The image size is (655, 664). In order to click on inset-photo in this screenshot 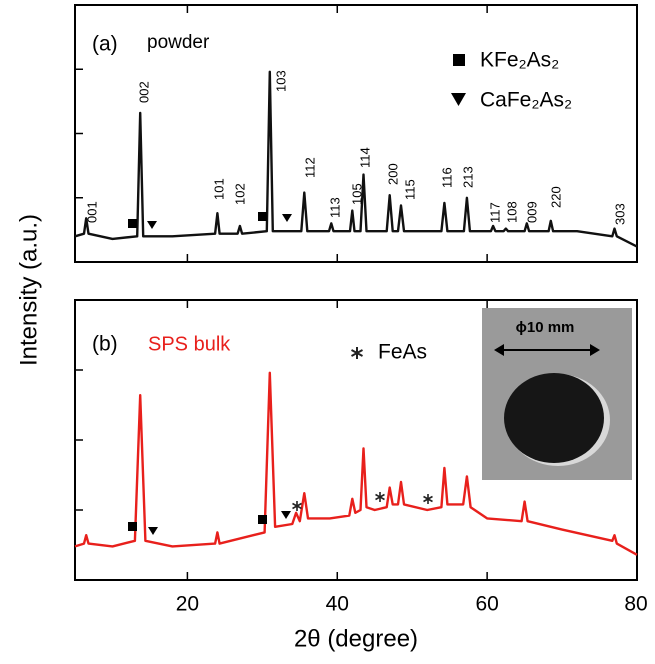, I will do `click(557, 394)`.